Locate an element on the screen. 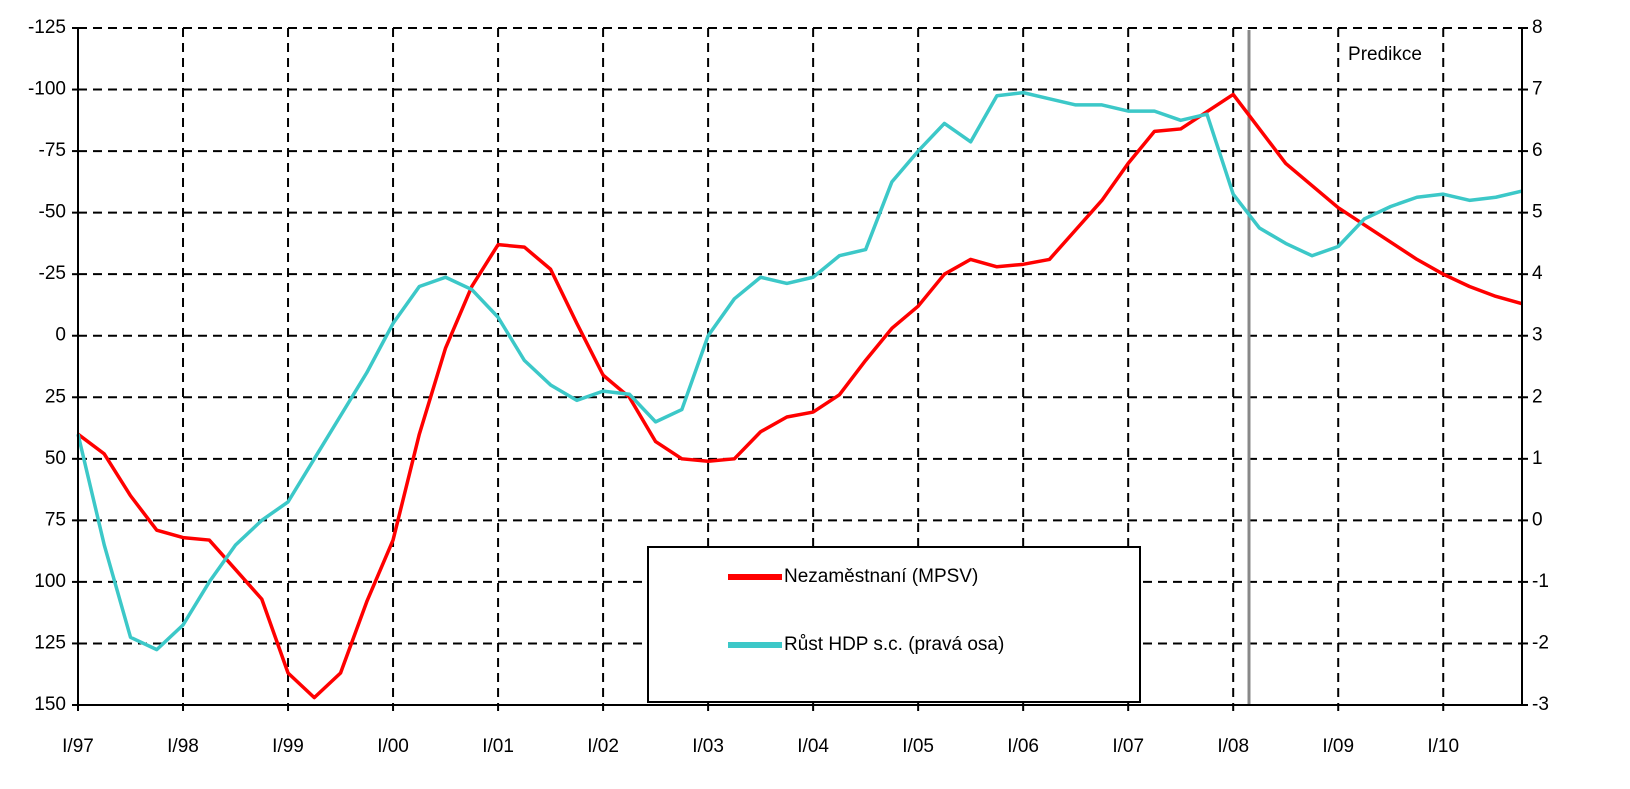 Image resolution: width=1630 pixels, height=789 pixels. x-tick-label: I/10 is located at coordinates (1443, 746).